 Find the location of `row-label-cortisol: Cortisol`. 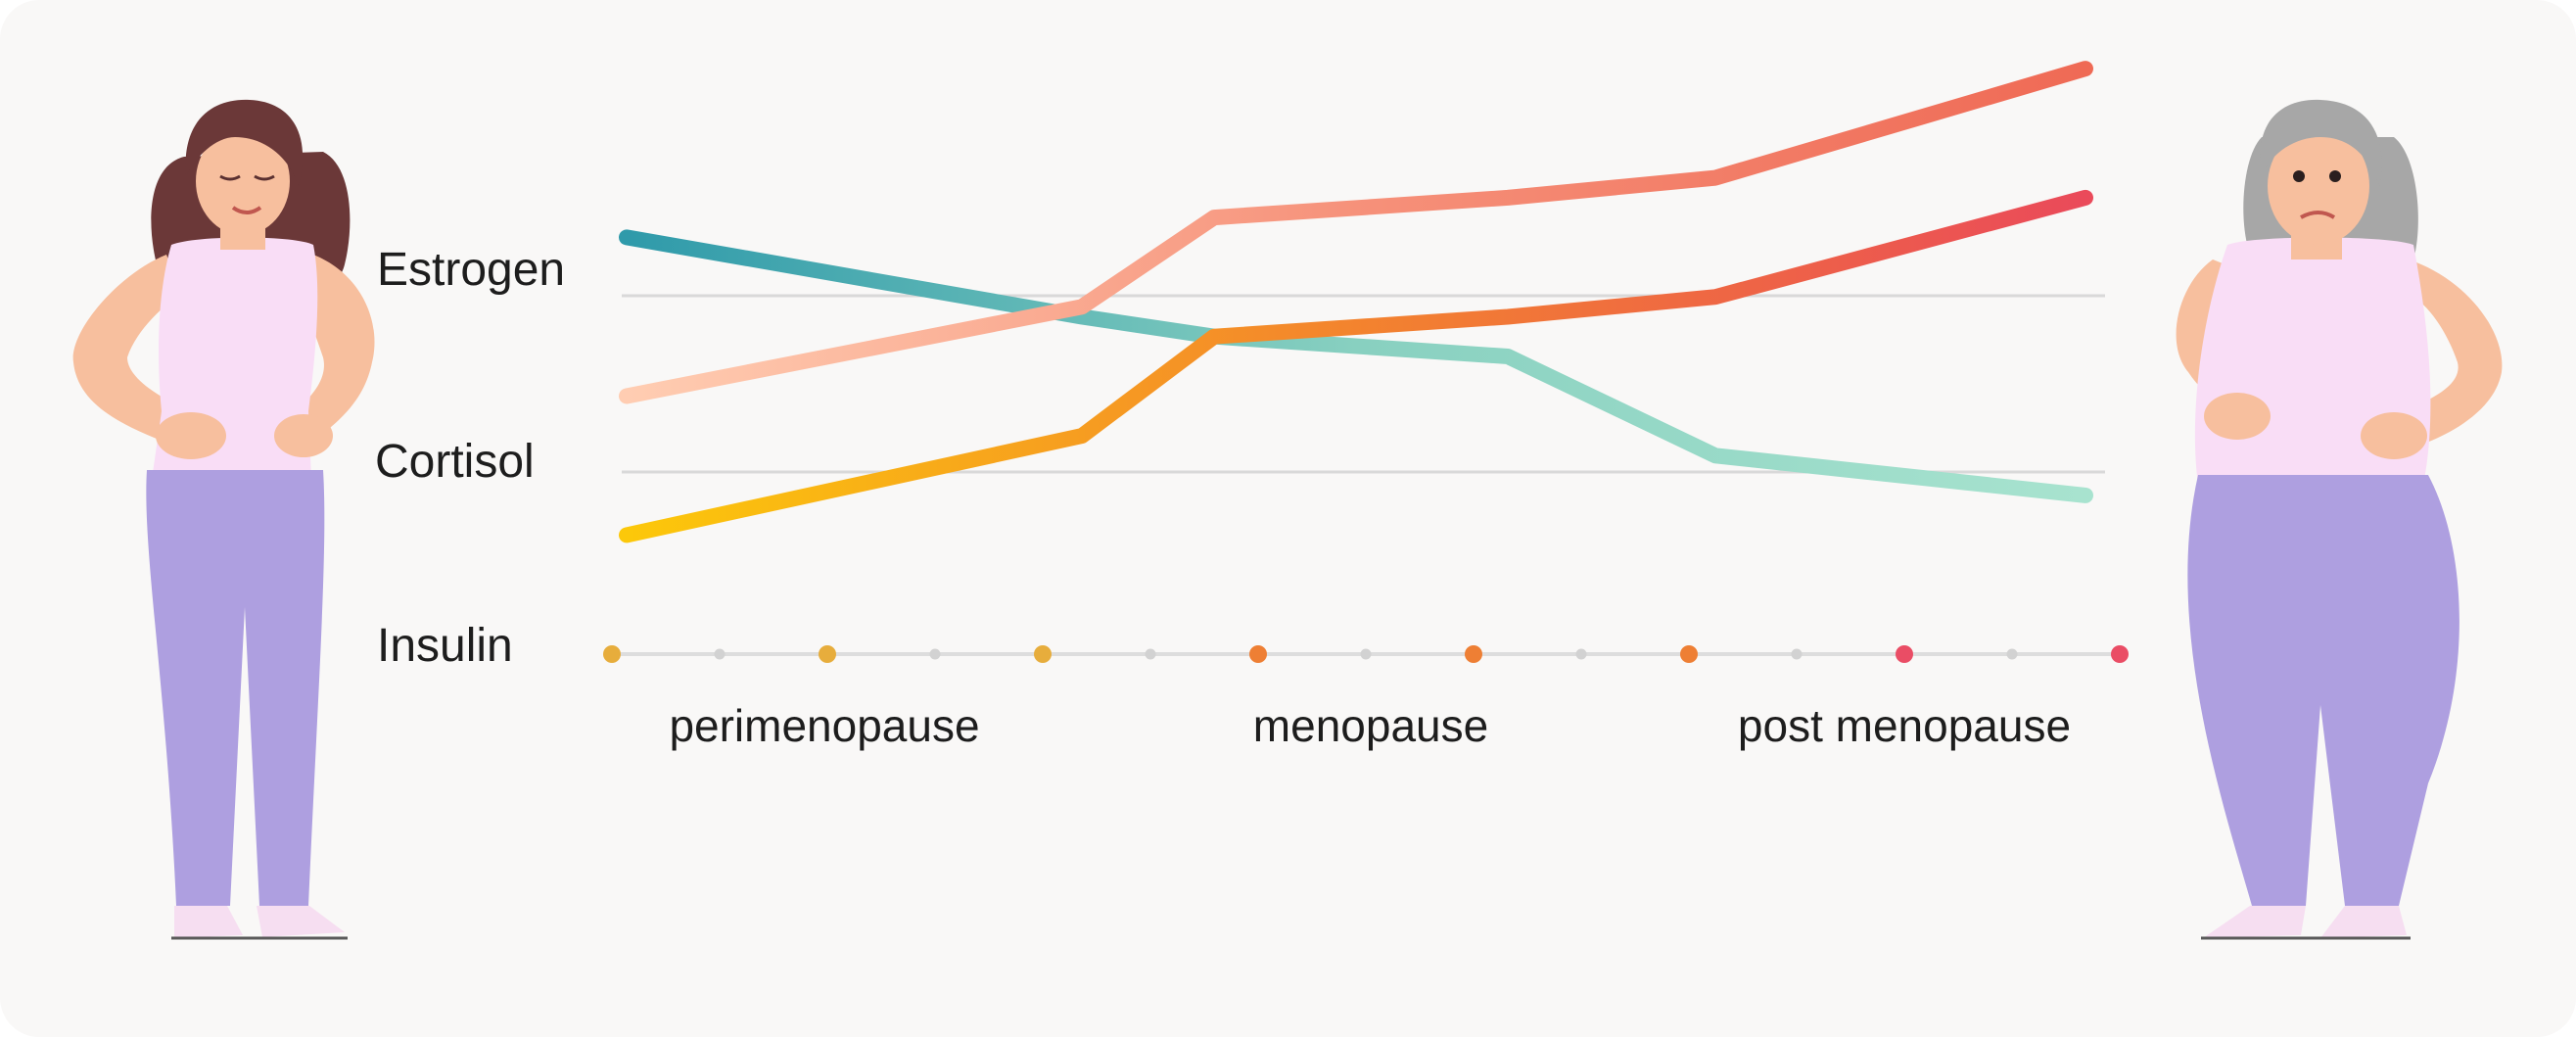

row-label-cortisol: Cortisol is located at coordinates (455, 462).